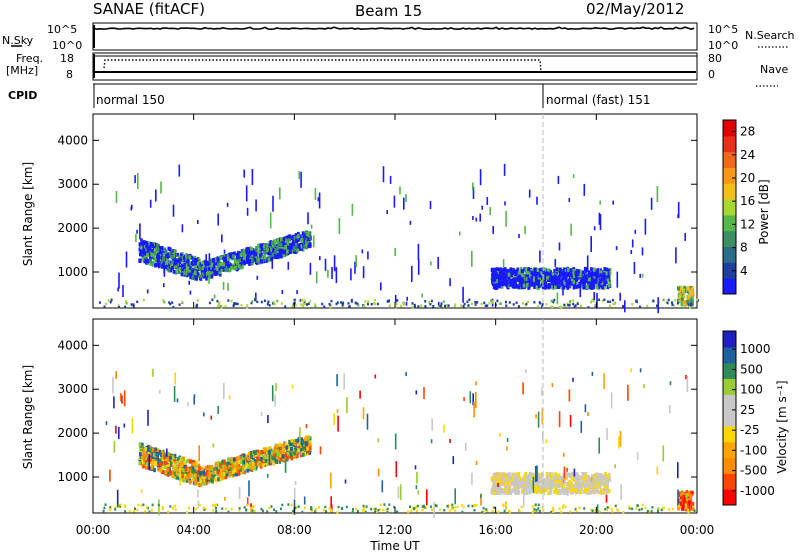  Describe the element at coordinates (723, 29) in the screenshot. I see `nsearch-tick-top: 10^5` at that location.